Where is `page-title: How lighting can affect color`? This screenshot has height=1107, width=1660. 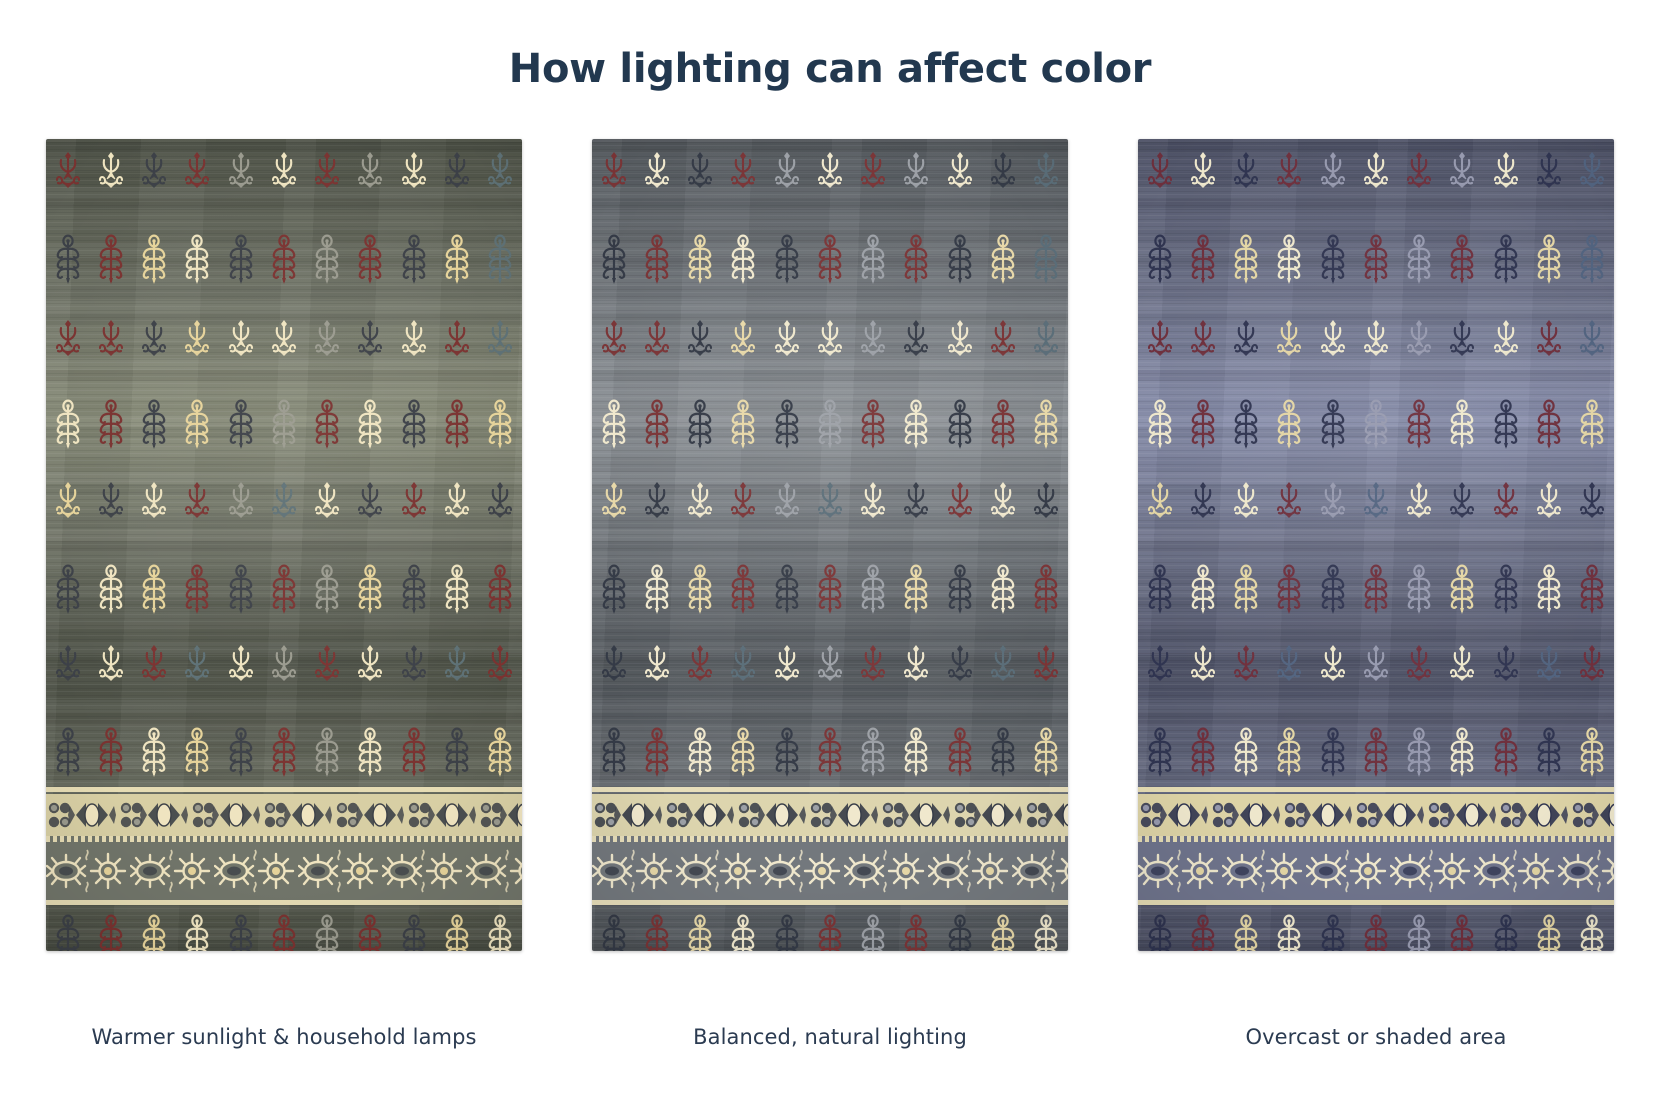
page-title: How lighting can affect color is located at coordinates (830, 69).